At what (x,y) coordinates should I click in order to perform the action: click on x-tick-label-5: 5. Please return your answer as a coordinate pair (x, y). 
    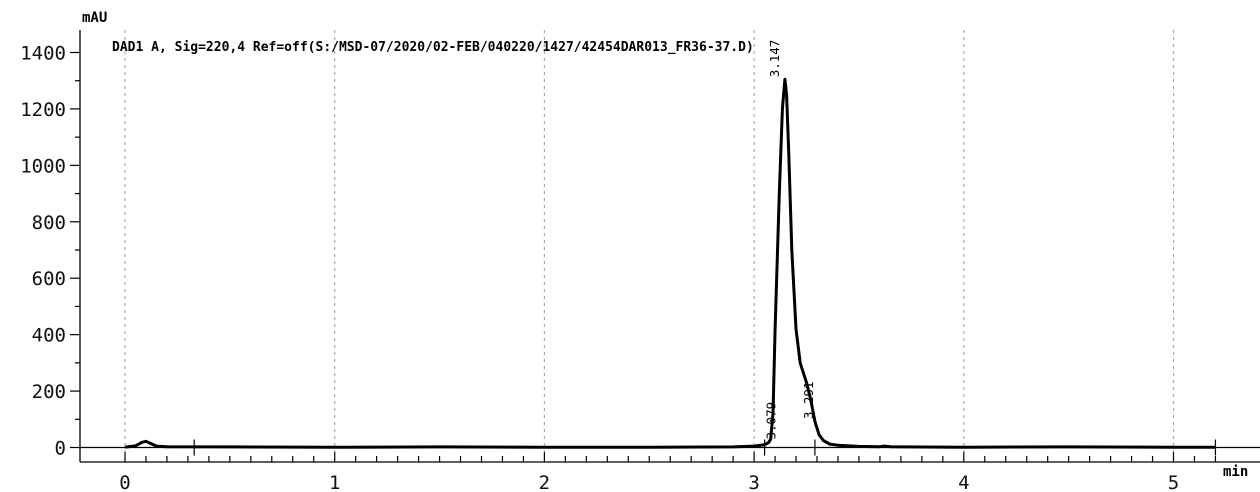
    Looking at the image, I should click on (1173, 482).